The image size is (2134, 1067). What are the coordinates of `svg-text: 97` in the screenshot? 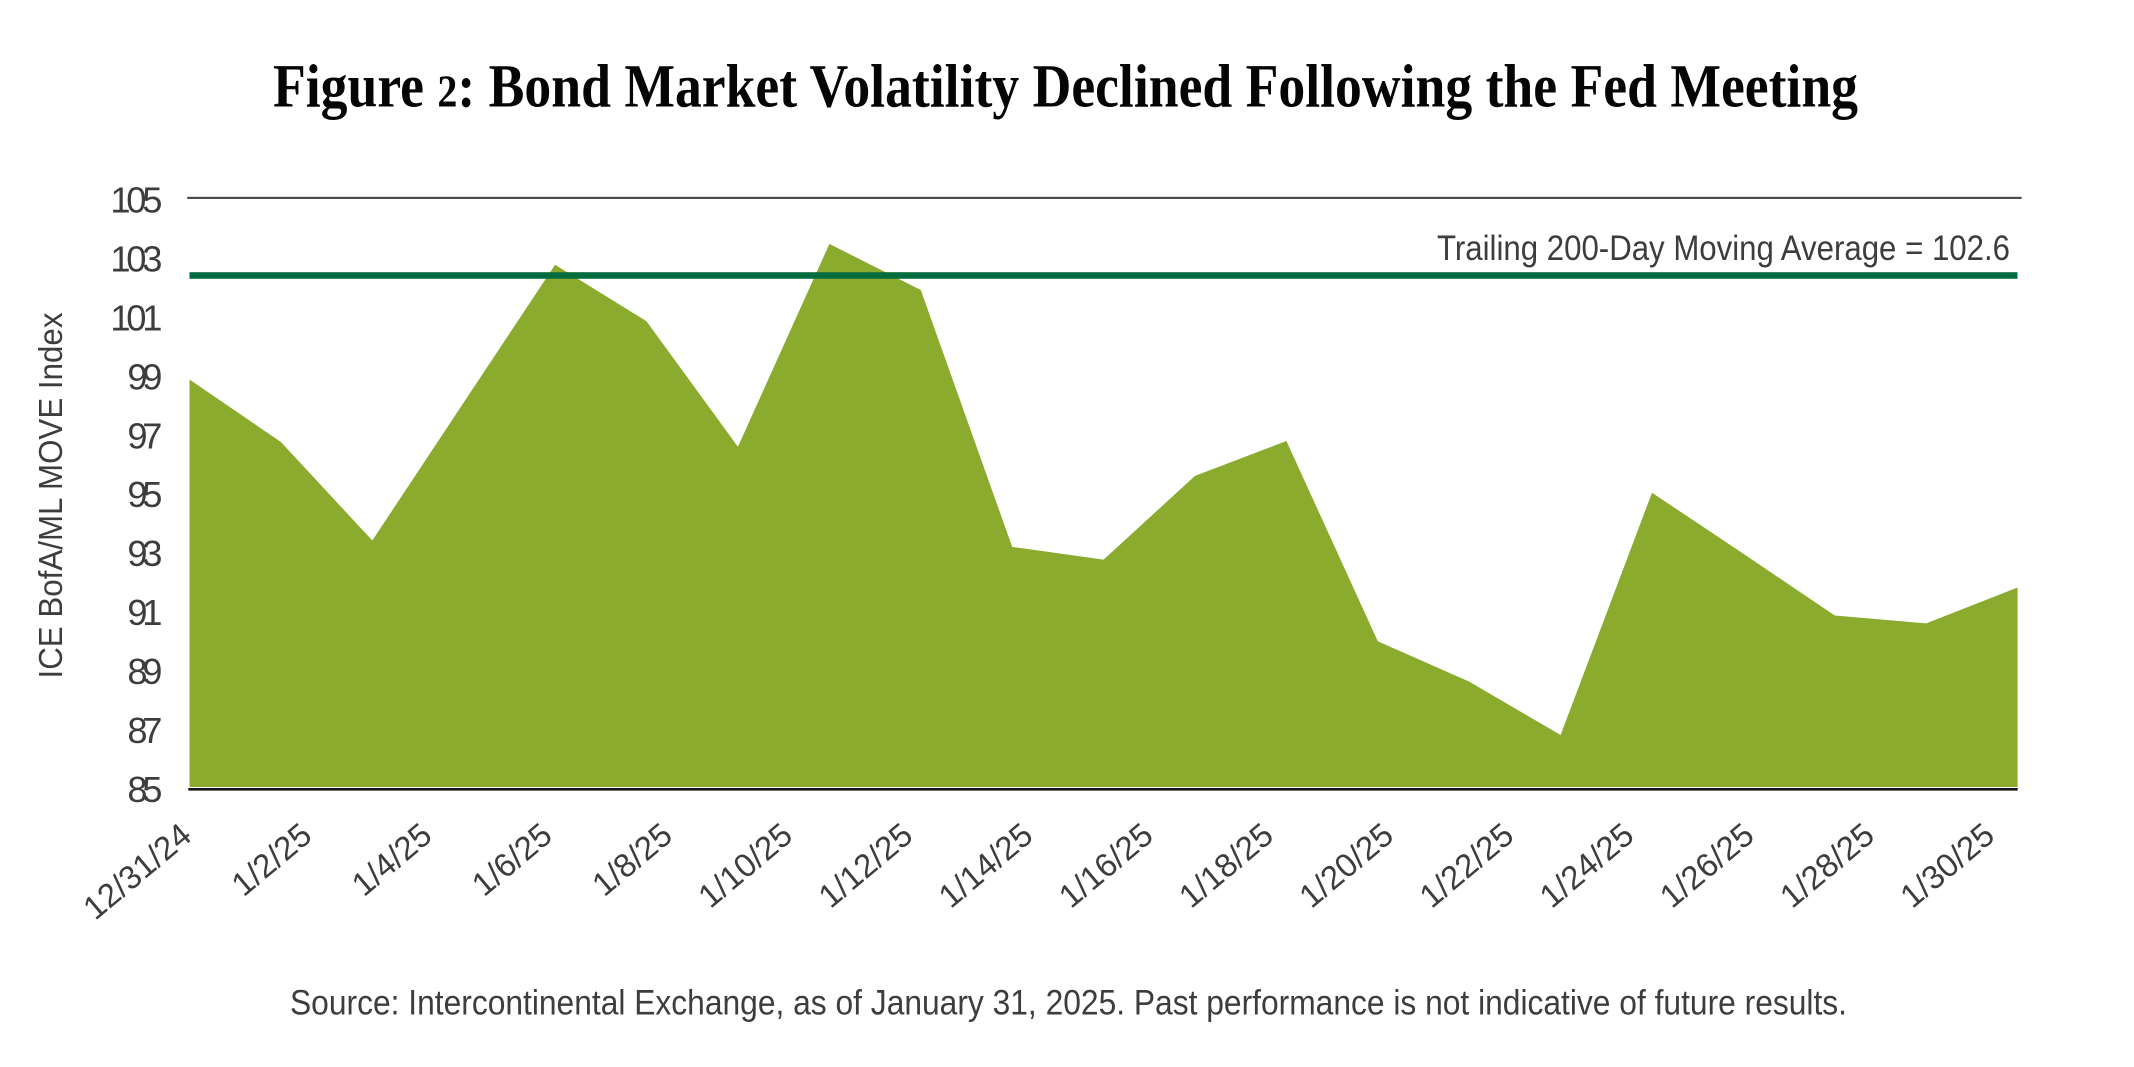 It's located at (144, 435).